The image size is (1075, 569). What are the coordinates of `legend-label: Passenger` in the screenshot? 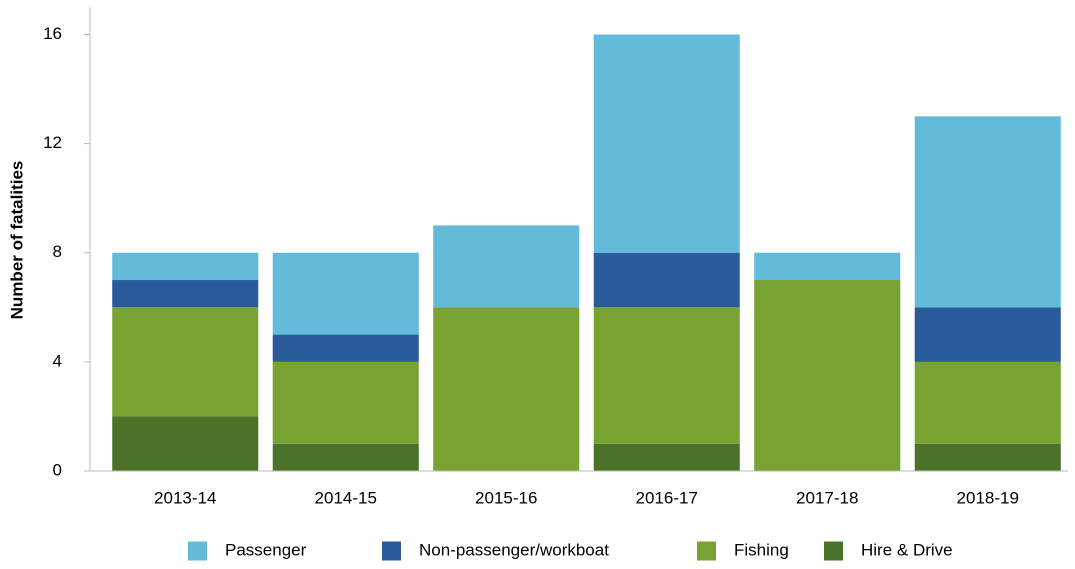 It's located at (266, 549).